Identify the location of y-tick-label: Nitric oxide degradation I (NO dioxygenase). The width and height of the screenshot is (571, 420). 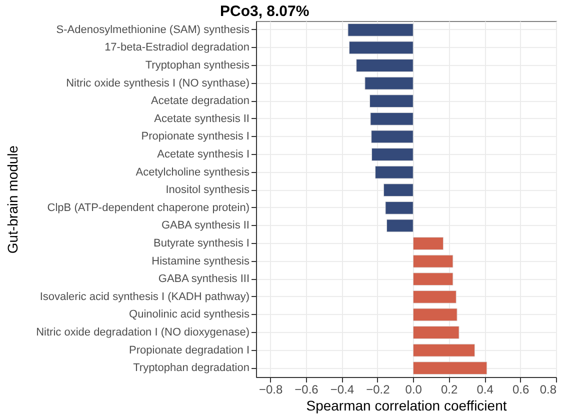
(143, 332).